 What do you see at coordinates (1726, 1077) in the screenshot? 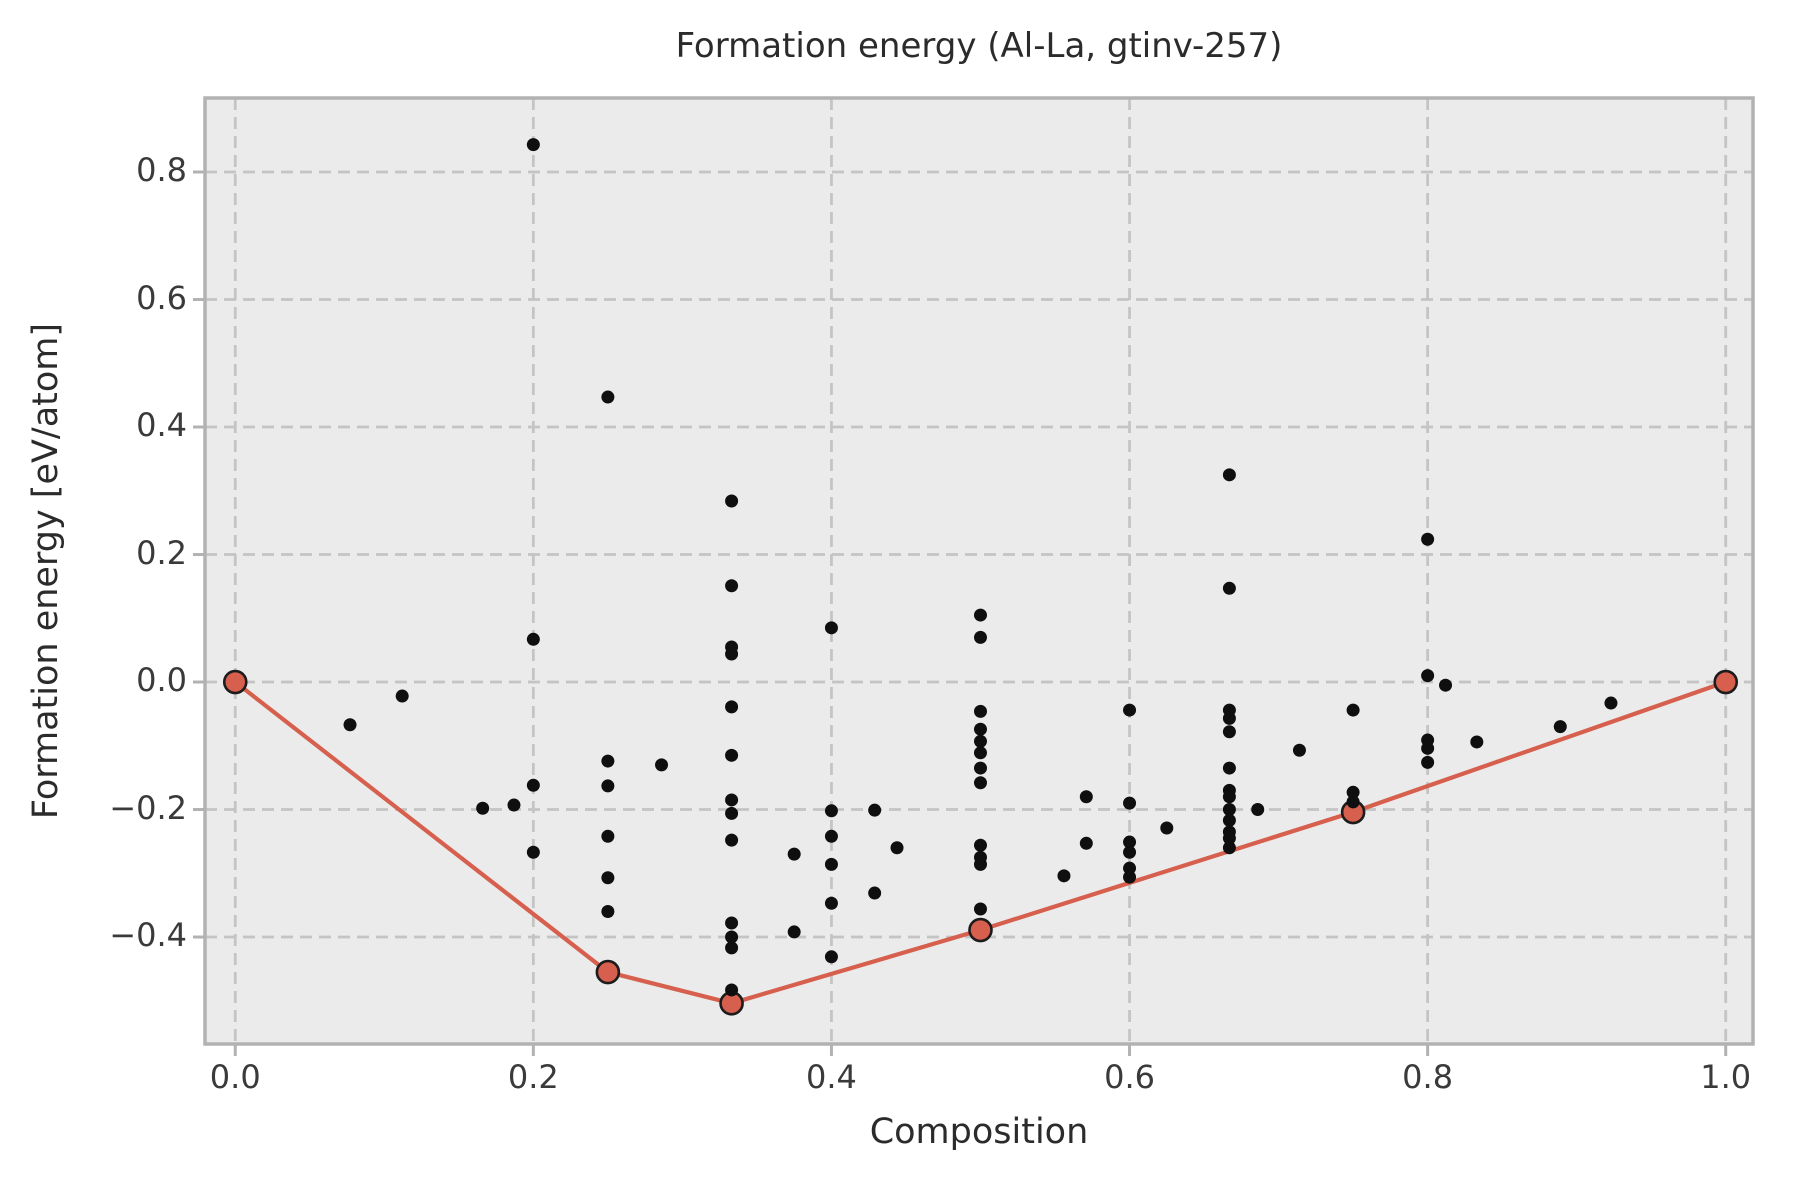
I see `x-tick-label: 1.0` at bounding box center [1726, 1077].